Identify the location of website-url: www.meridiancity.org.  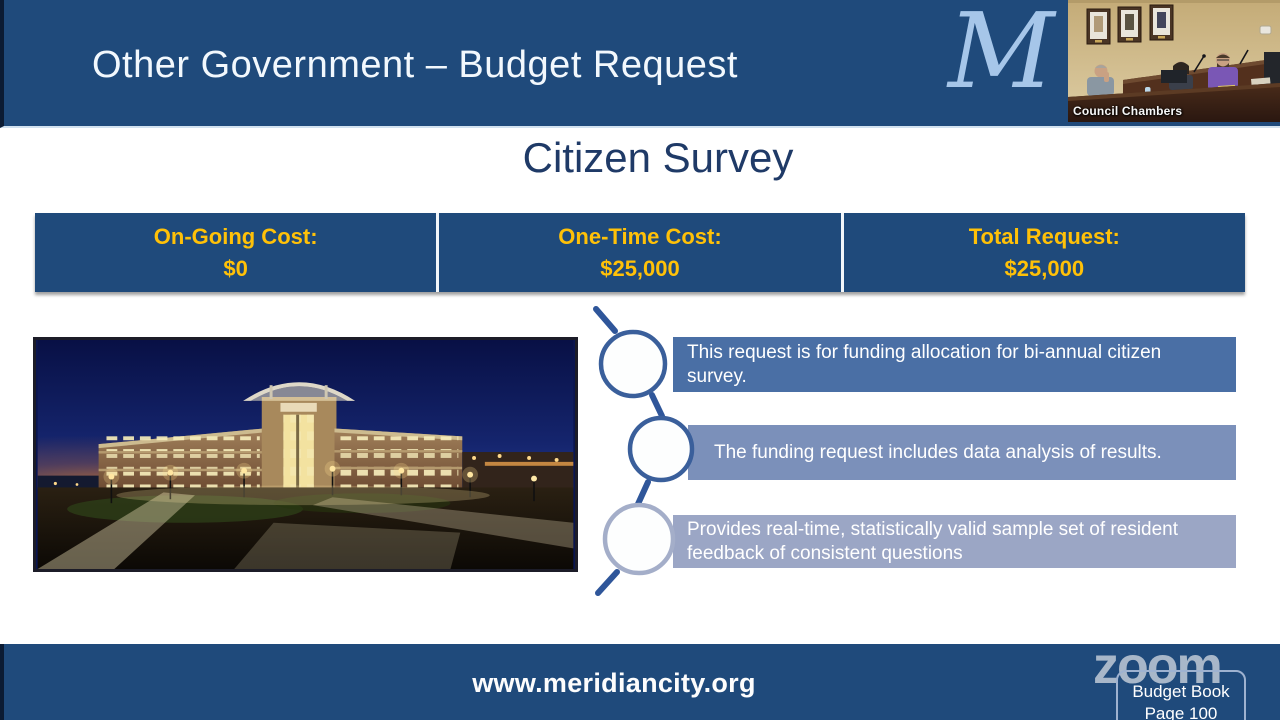
(614, 683).